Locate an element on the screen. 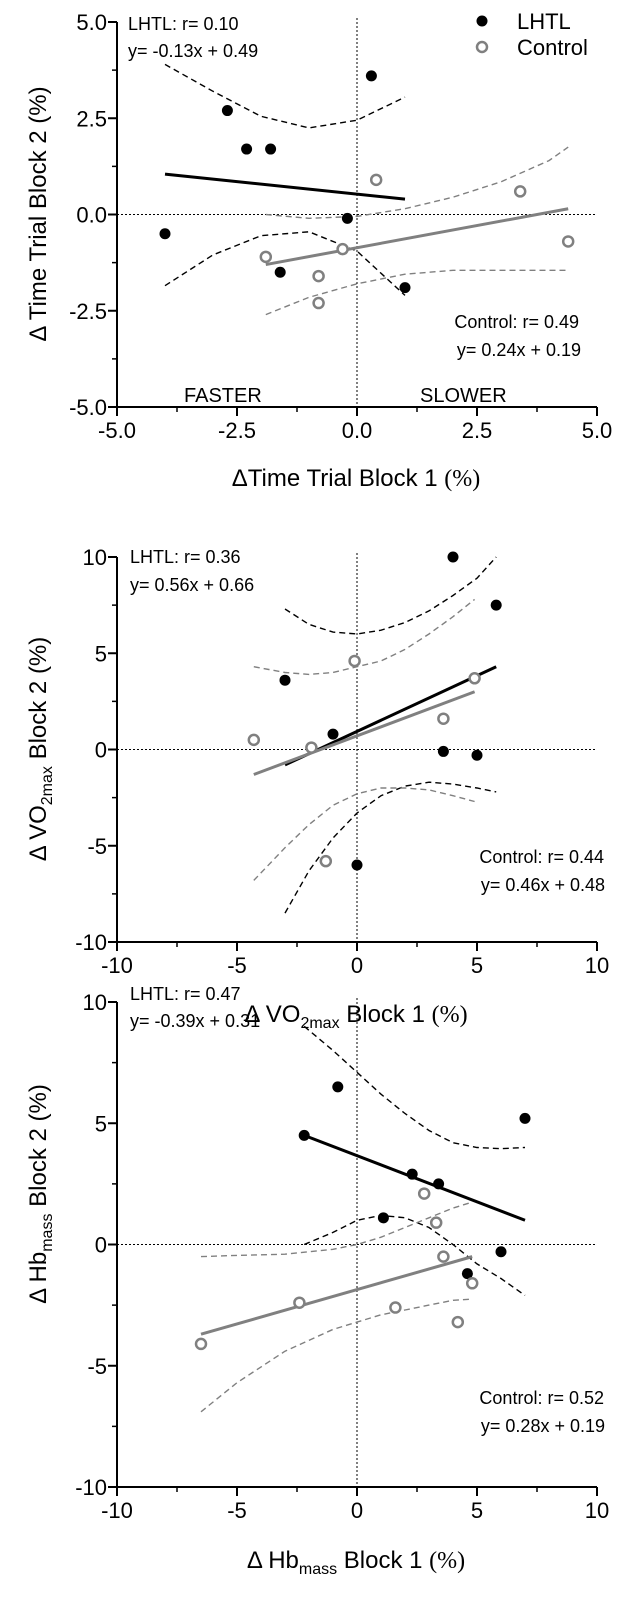  legend: LHTL Control is located at coordinates (531, 34).